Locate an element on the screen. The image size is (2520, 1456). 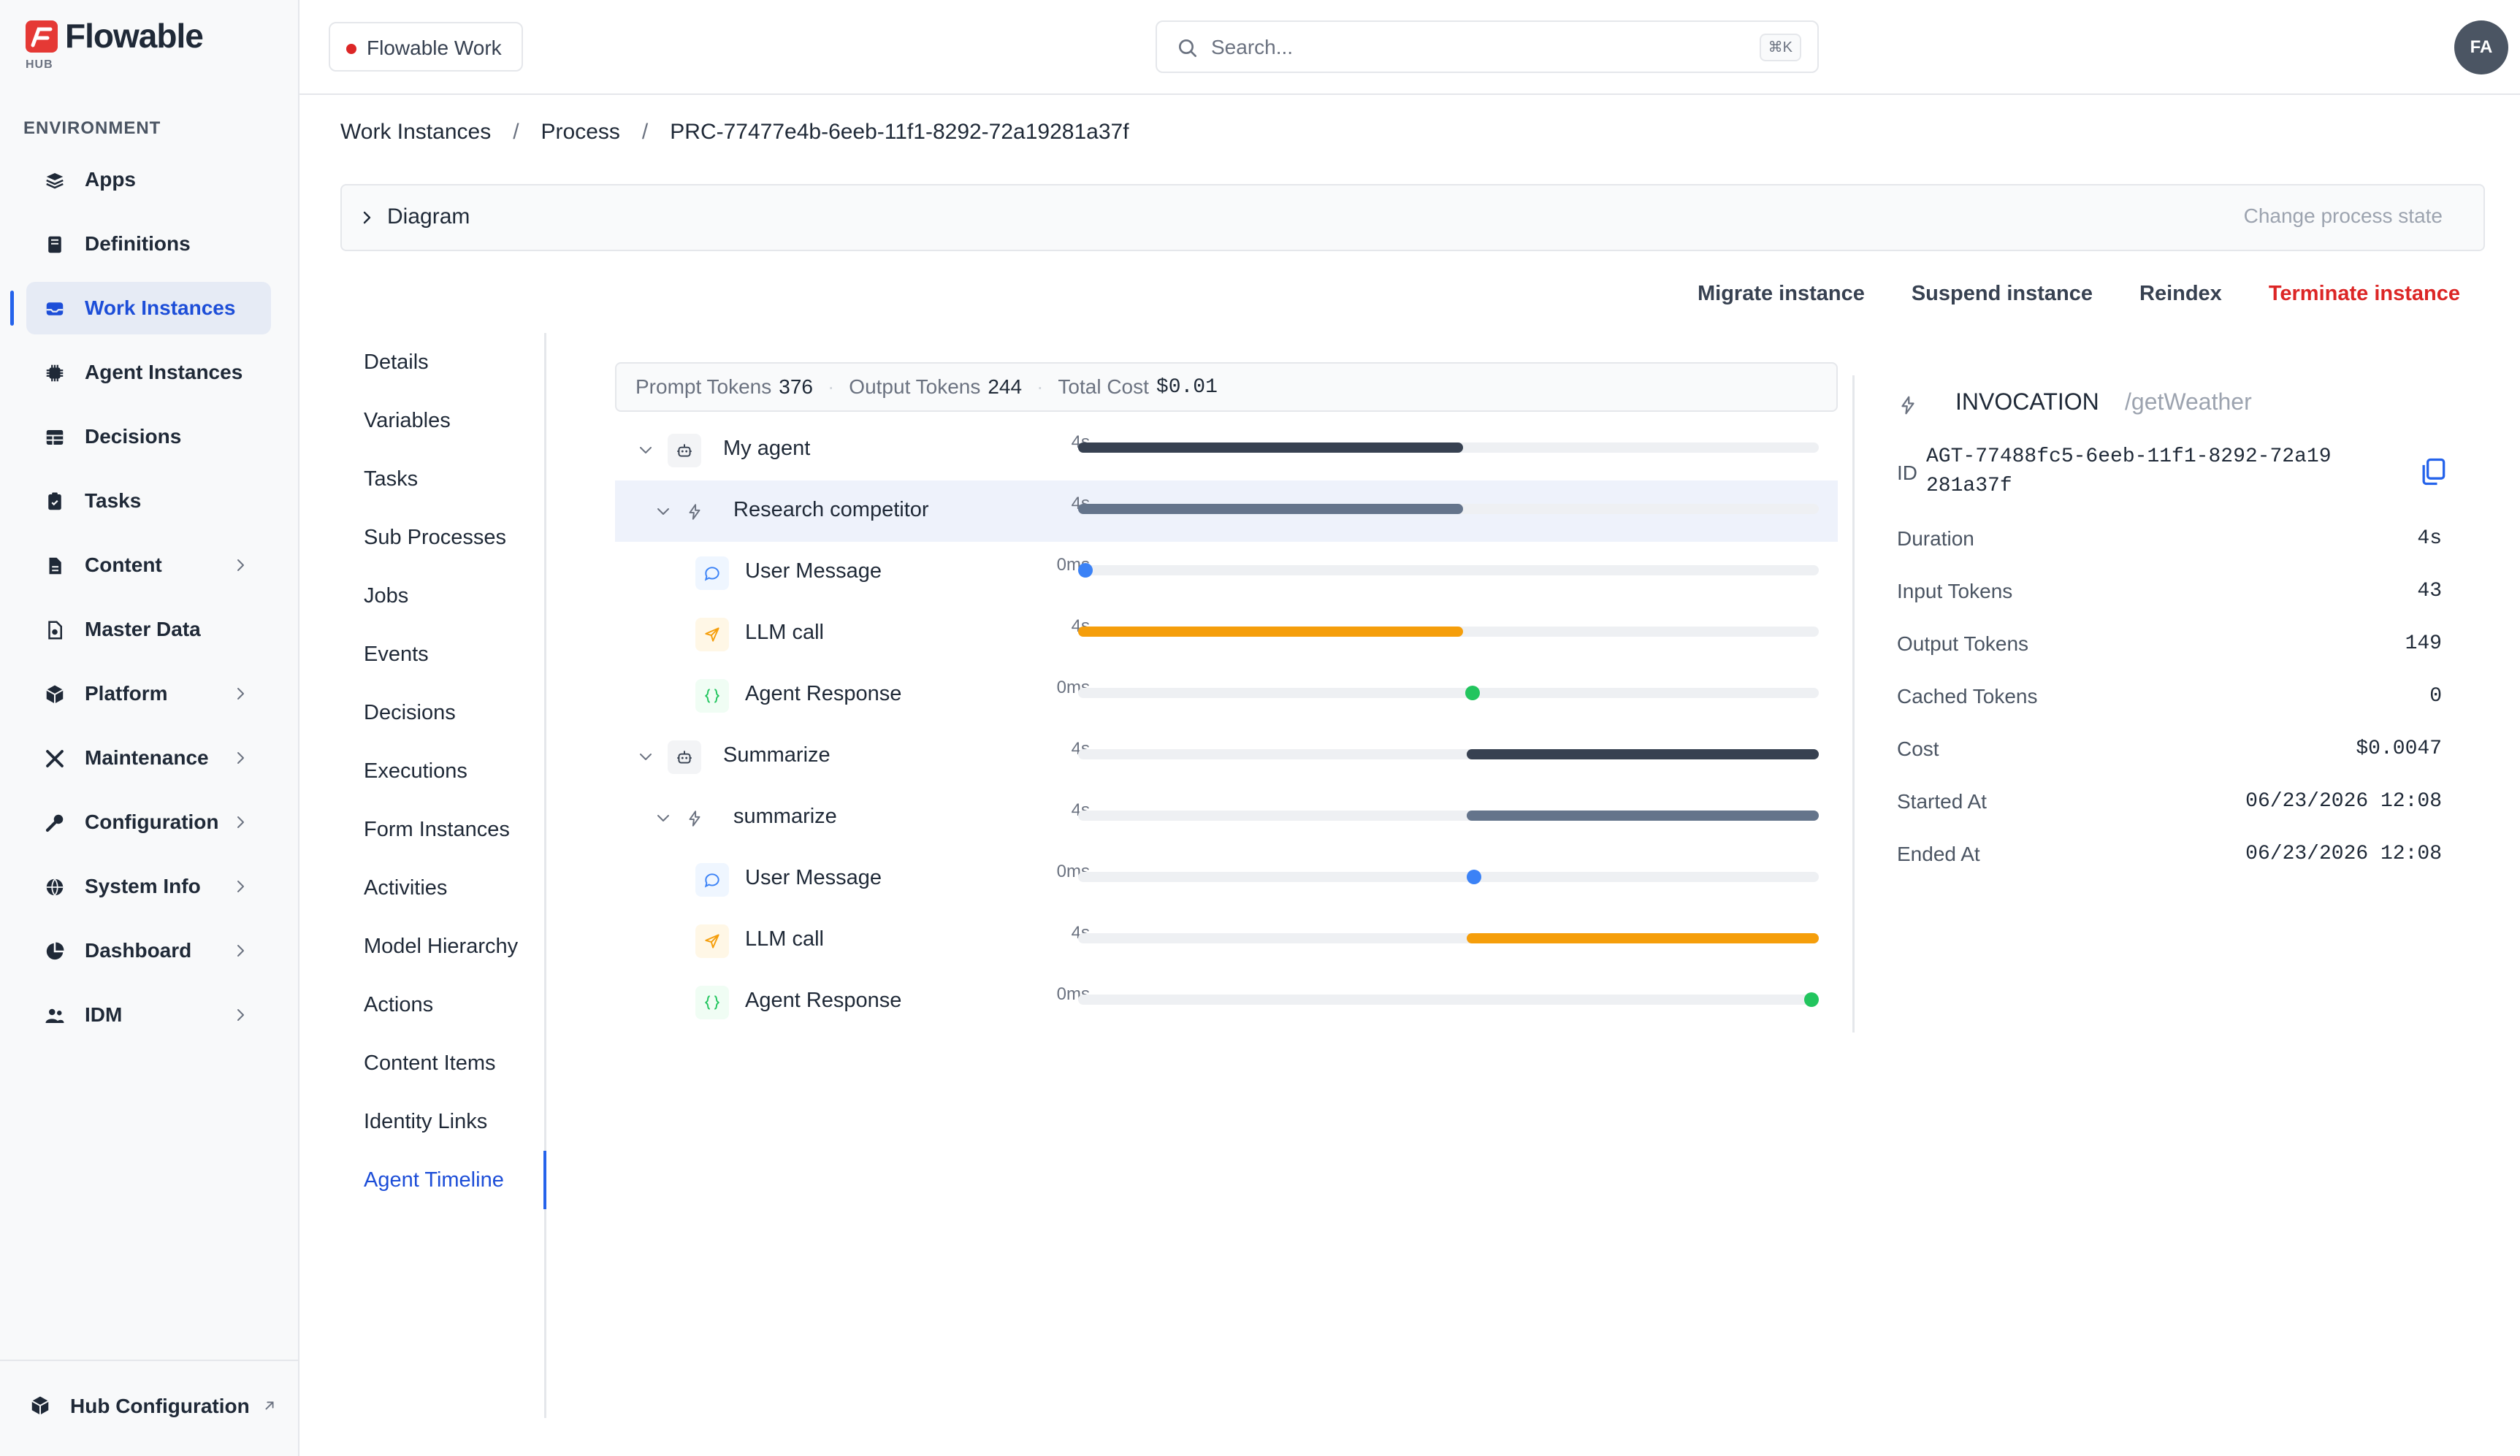
sidebar-item-dashboard: Dashboard is located at coordinates (148, 951).